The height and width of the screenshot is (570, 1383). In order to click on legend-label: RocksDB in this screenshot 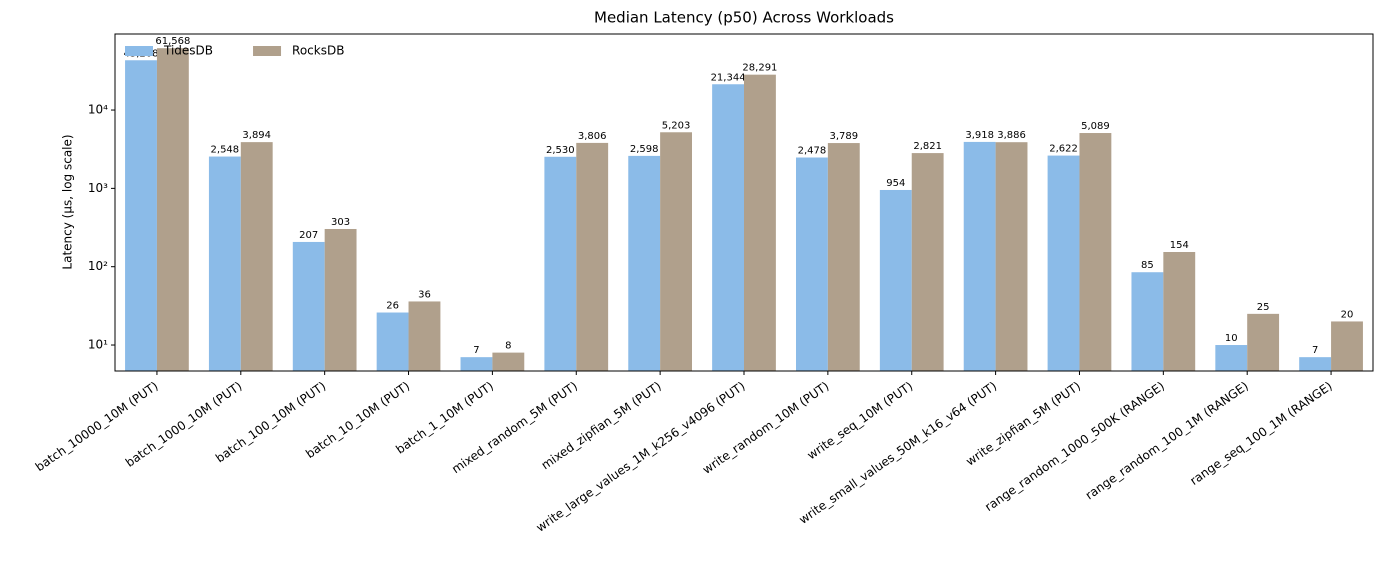, I will do `click(318, 51)`.